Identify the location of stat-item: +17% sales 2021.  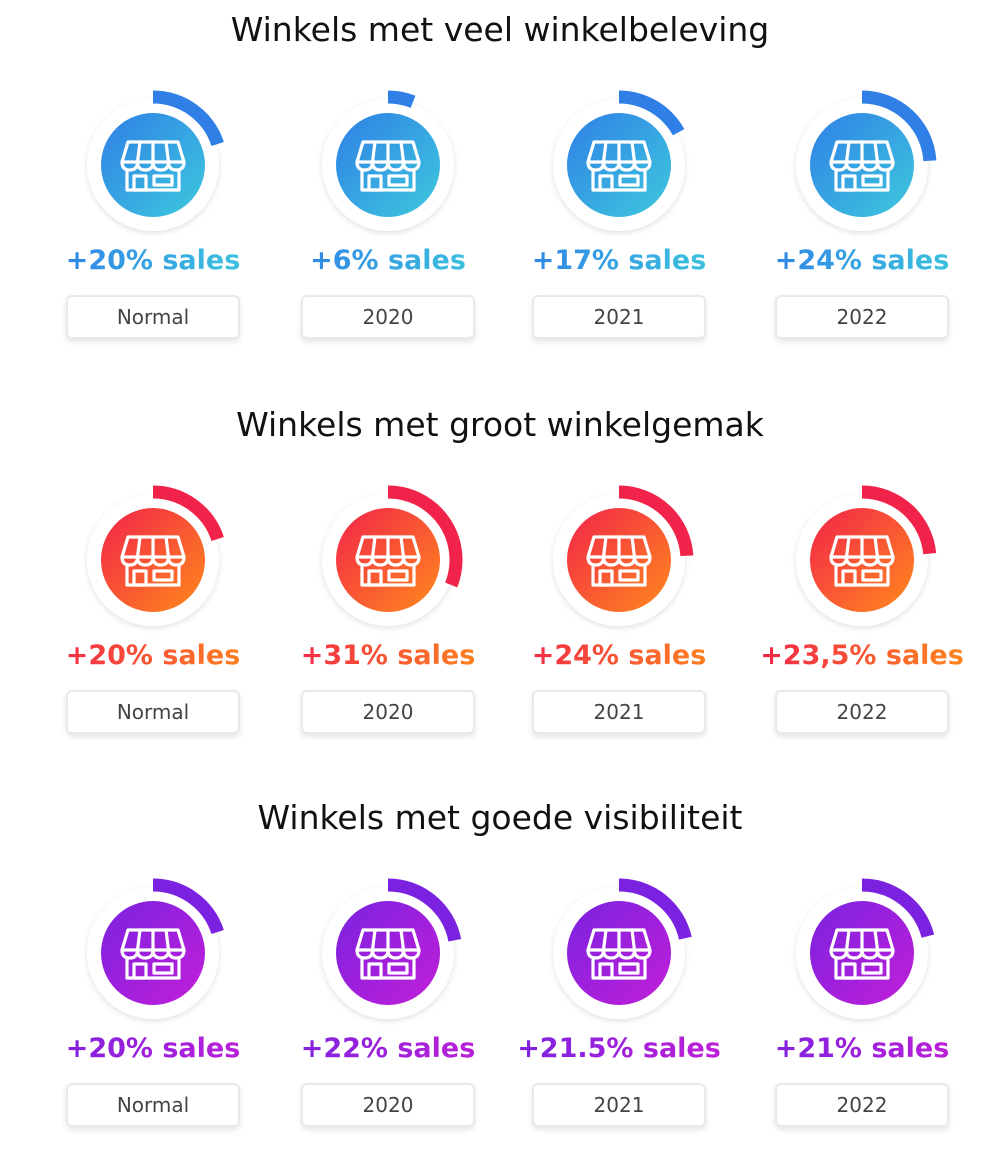
(619, 225).